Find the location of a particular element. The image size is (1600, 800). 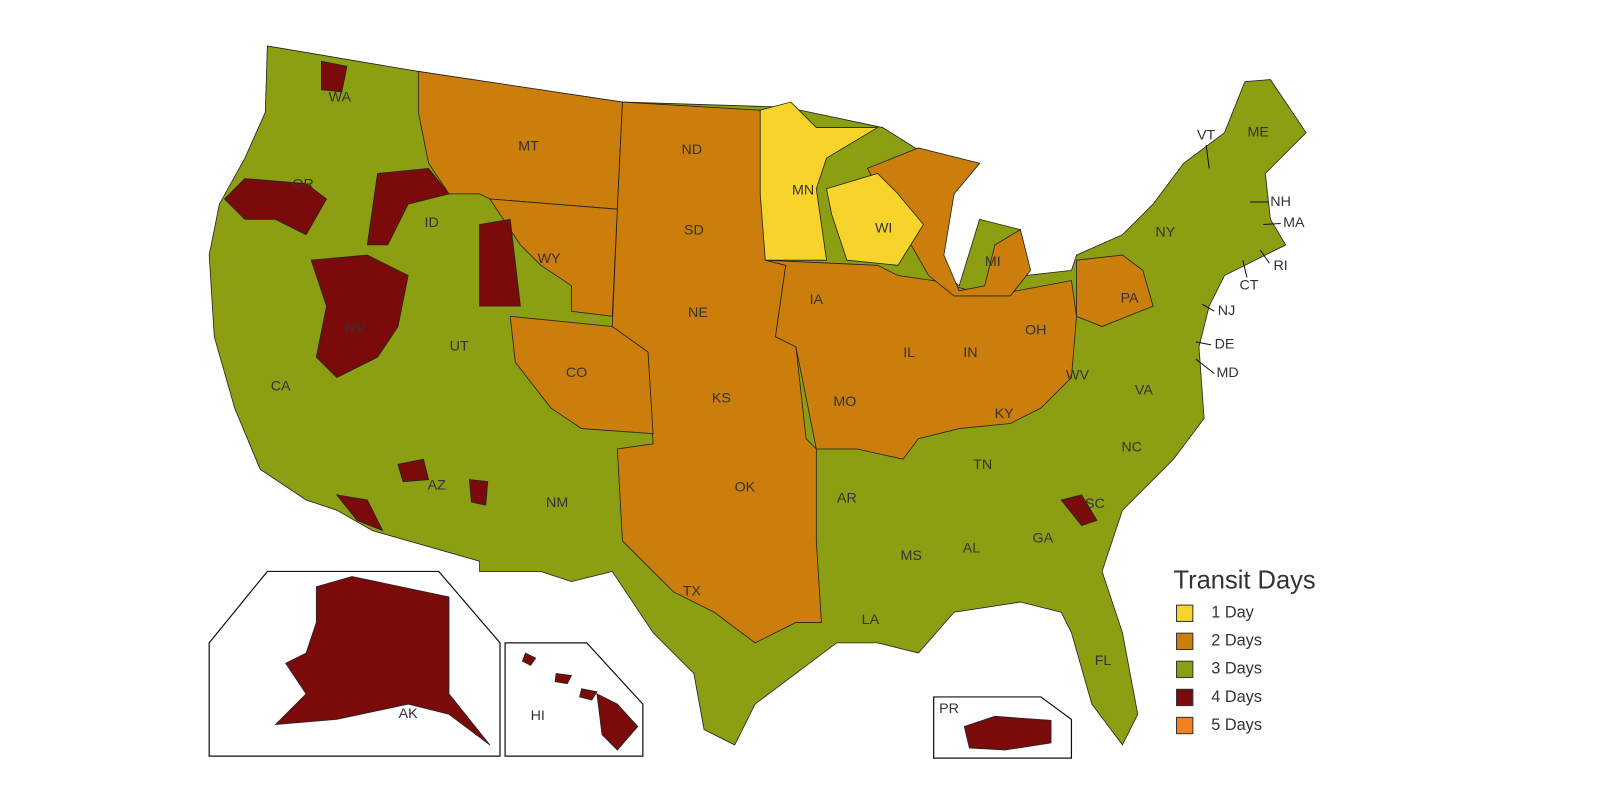

alaska-inset is located at coordinates (354, 663).